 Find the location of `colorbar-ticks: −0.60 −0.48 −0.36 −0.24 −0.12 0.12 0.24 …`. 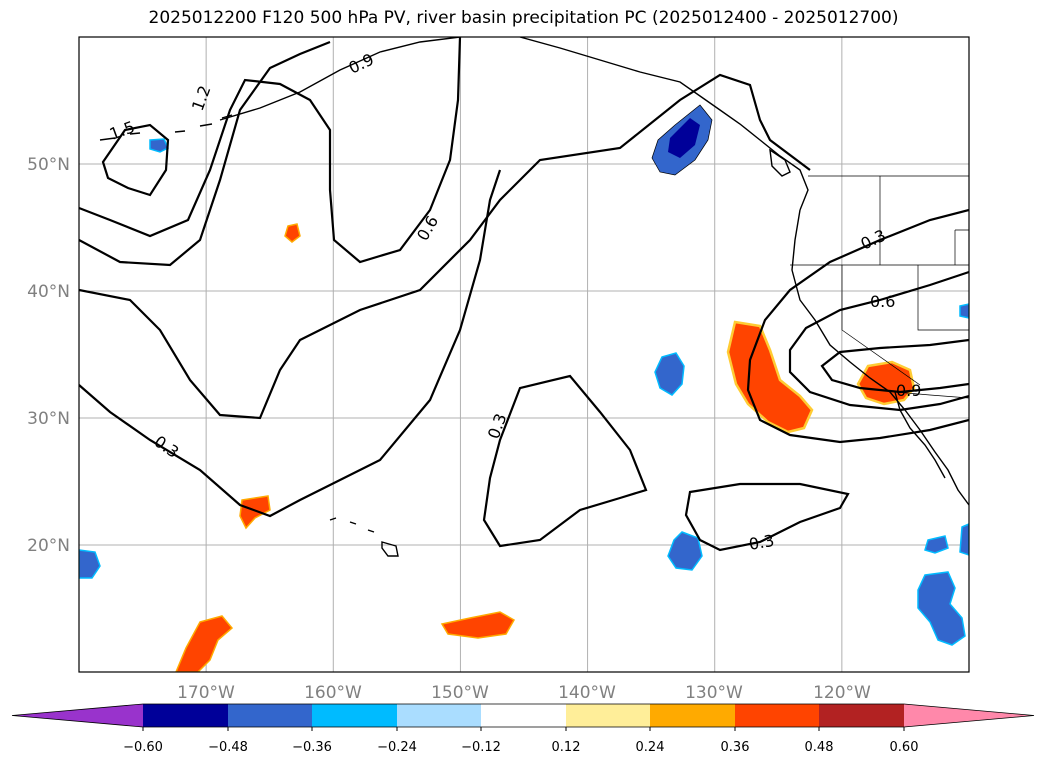

colorbar-ticks: −0.60 −0.48 −0.36 −0.24 −0.12 0.12 0.24 … is located at coordinates (520, 747).